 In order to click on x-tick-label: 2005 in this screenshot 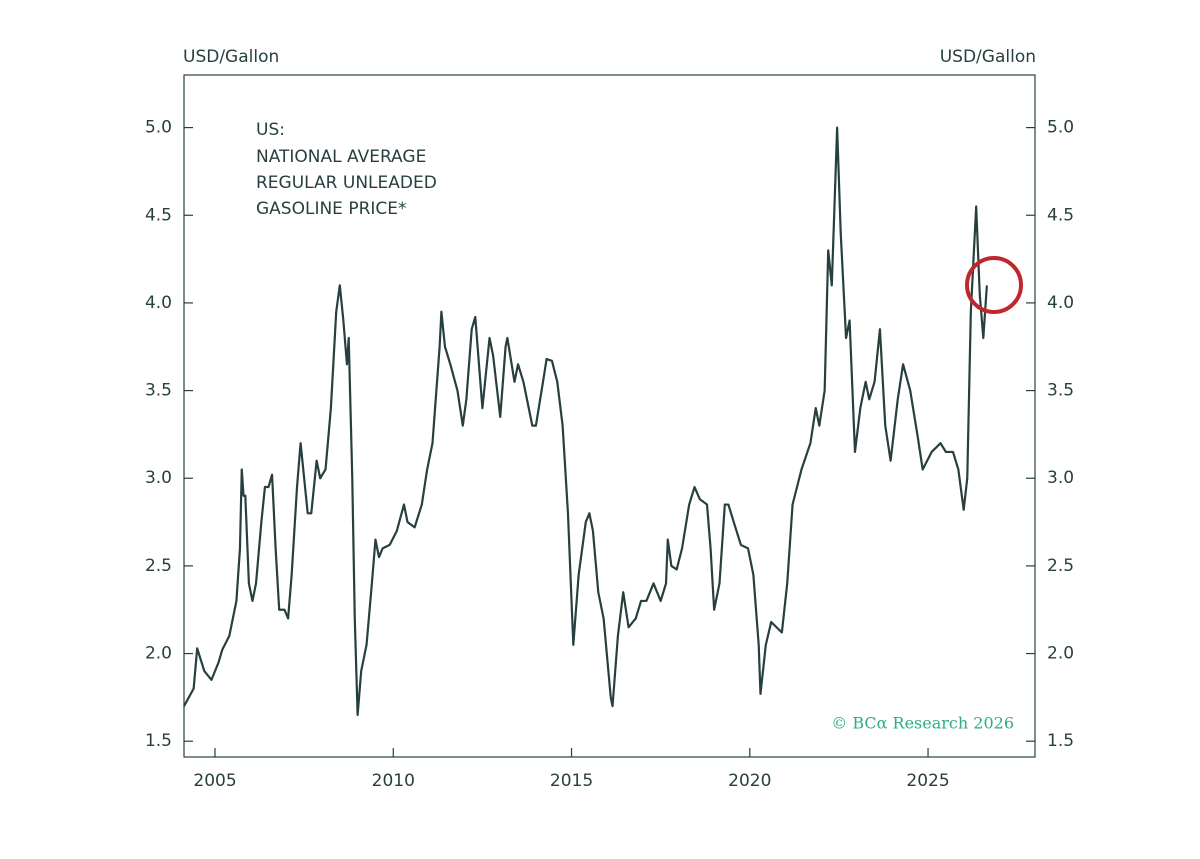, I will do `click(214, 781)`.